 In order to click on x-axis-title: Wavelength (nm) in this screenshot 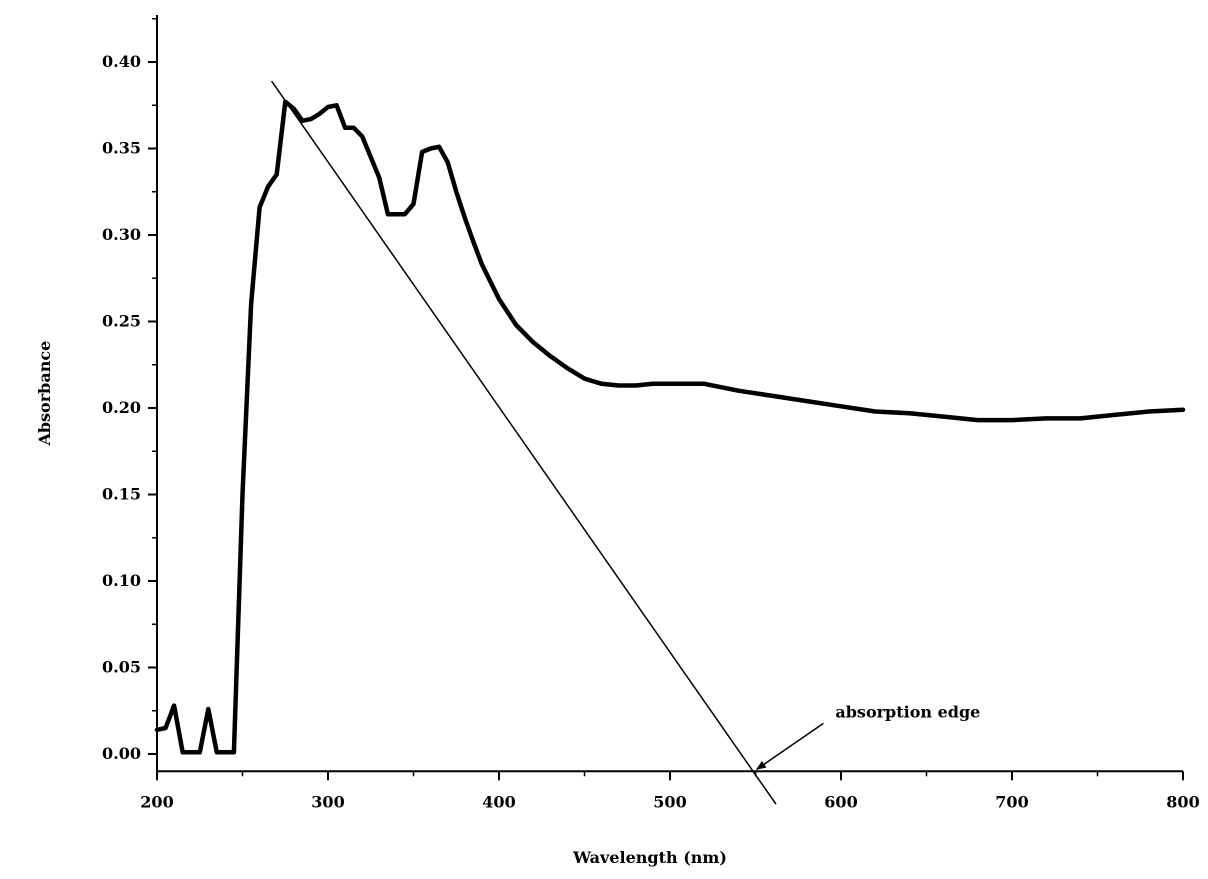, I will do `click(649, 857)`.